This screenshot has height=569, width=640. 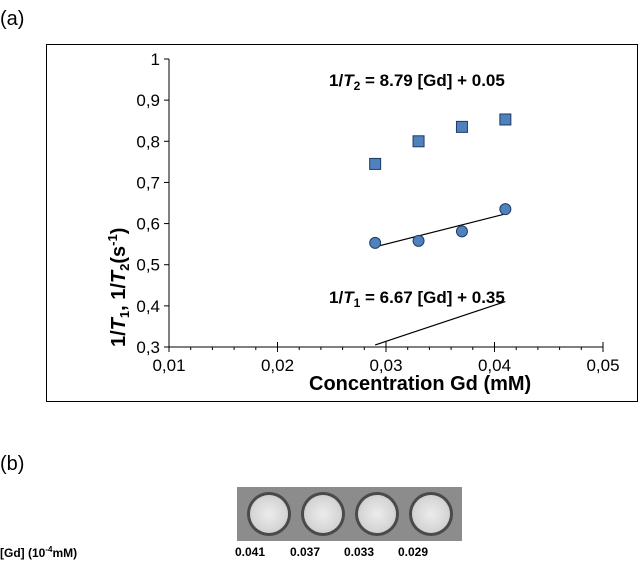 I want to click on panel-label-b: (b), so click(x=12, y=464).